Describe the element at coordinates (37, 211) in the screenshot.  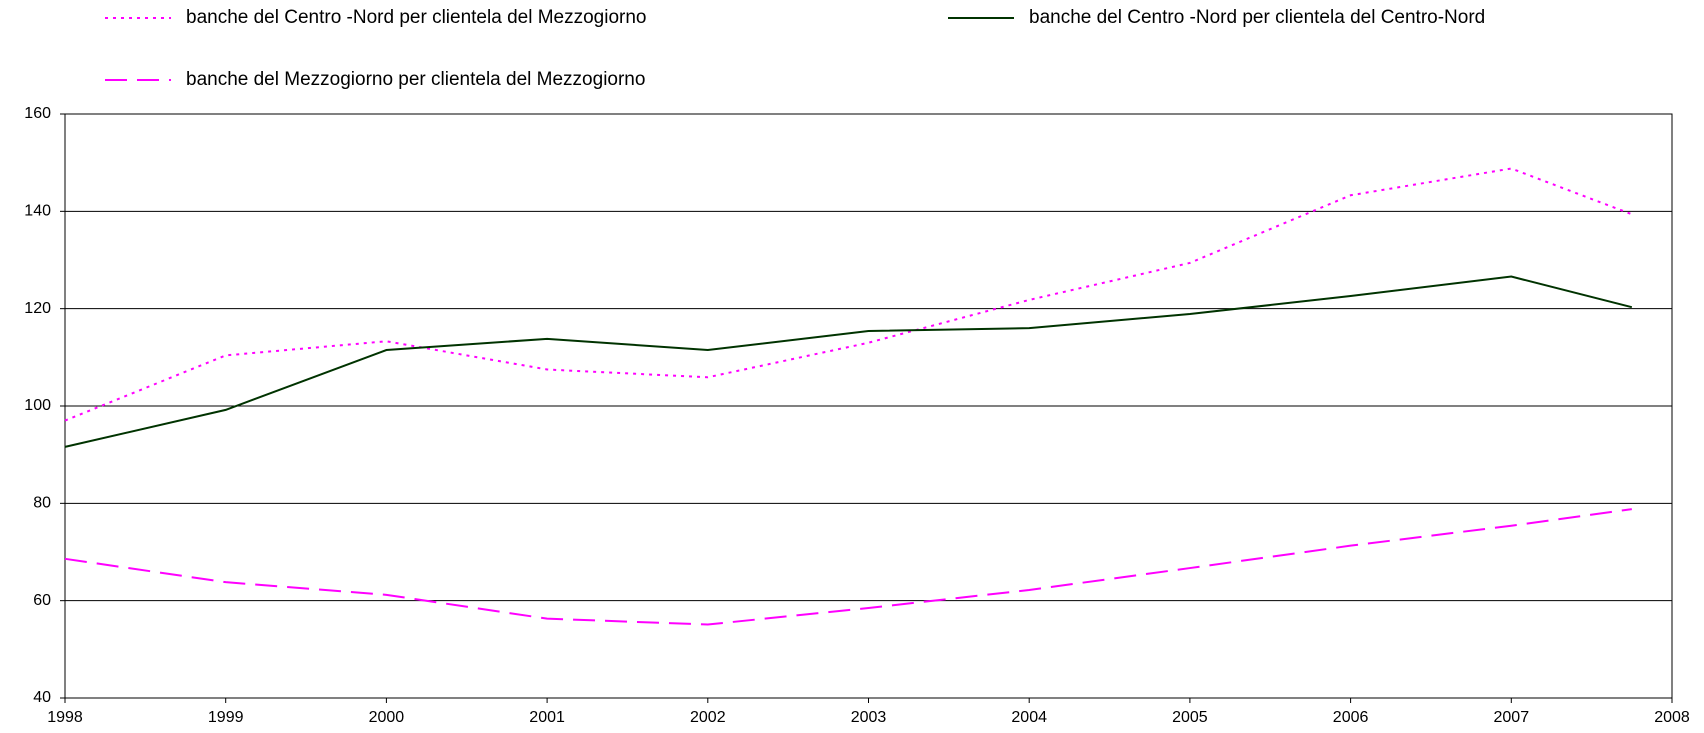
I see `y-tick-label: 140` at that location.